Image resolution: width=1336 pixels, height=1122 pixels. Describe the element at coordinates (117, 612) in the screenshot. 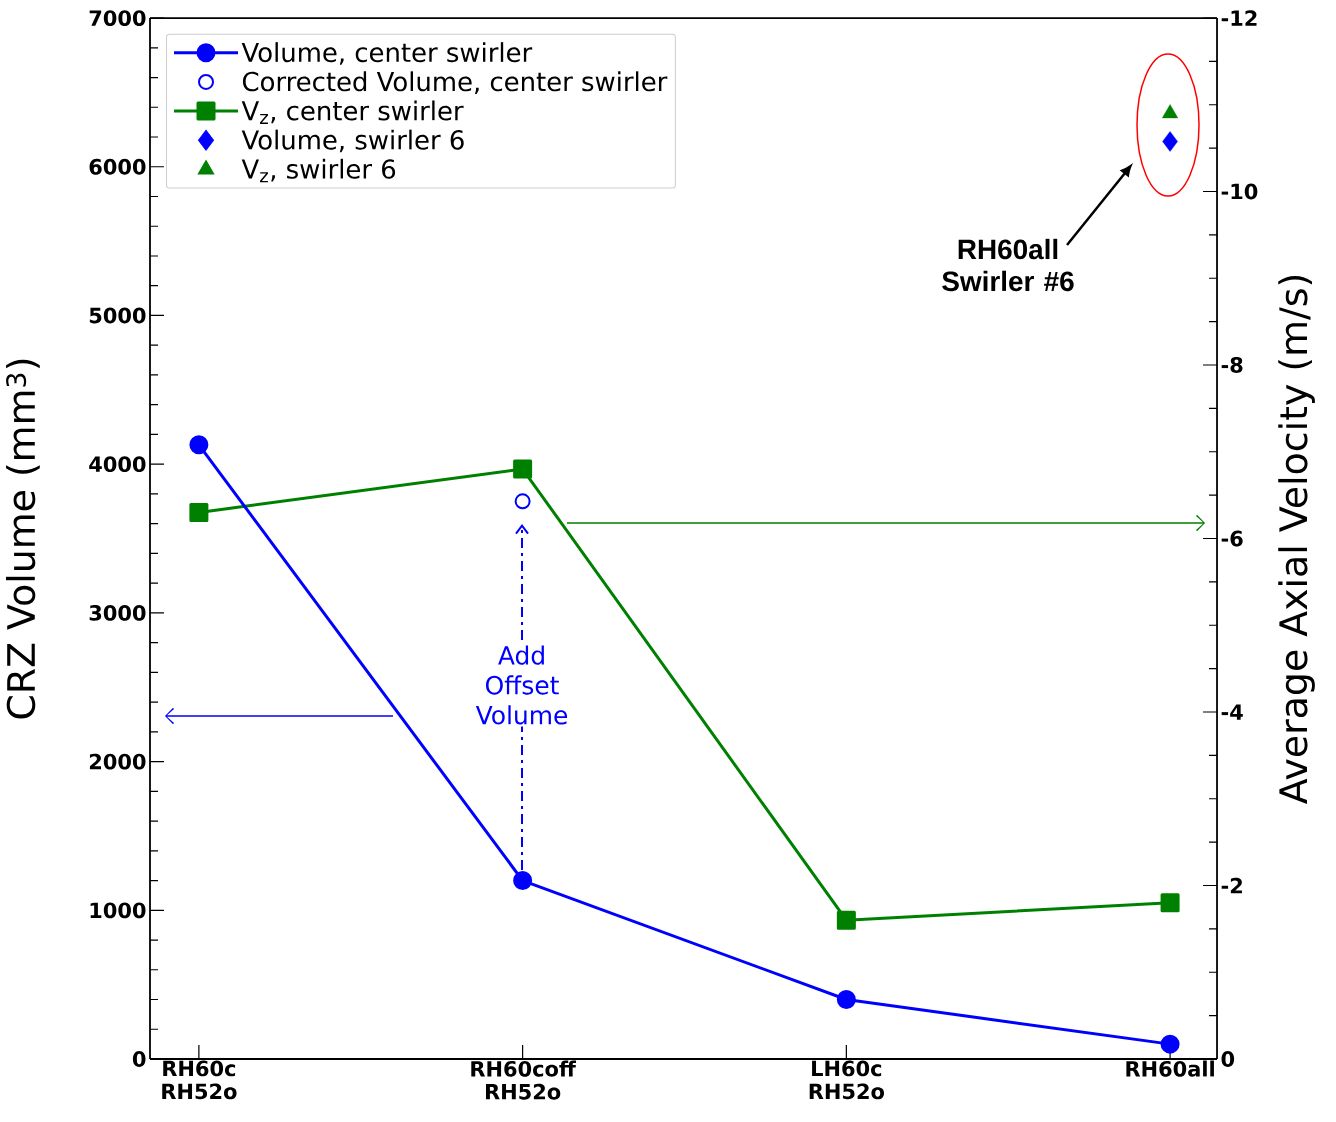

I see `y-tick-label: 3000` at that location.